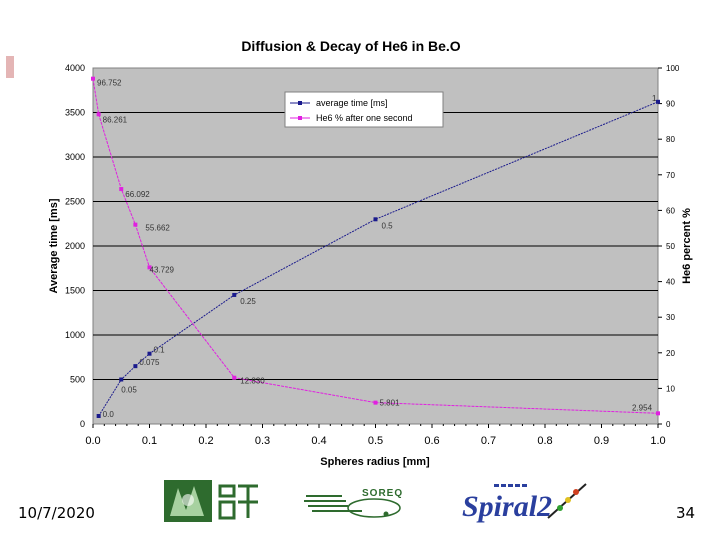 Image resolution: width=720 pixels, height=540 pixels. What do you see at coordinates (109, 414) in the screenshot?
I see `data-label: 0.0` at bounding box center [109, 414].